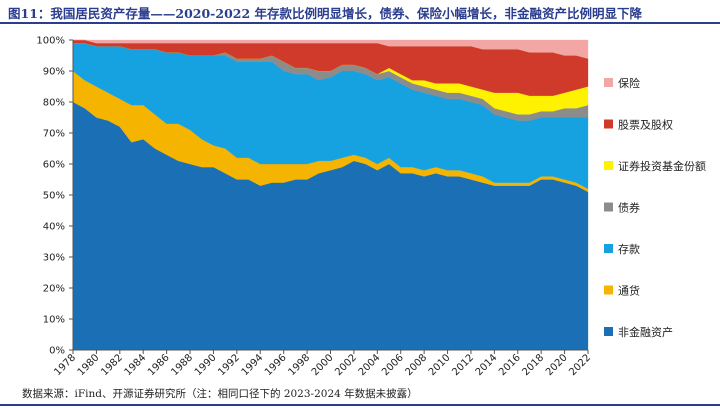  What do you see at coordinates (136, 365) in the screenshot?
I see `x-tick-label-1984: 1984` at bounding box center [136, 365].